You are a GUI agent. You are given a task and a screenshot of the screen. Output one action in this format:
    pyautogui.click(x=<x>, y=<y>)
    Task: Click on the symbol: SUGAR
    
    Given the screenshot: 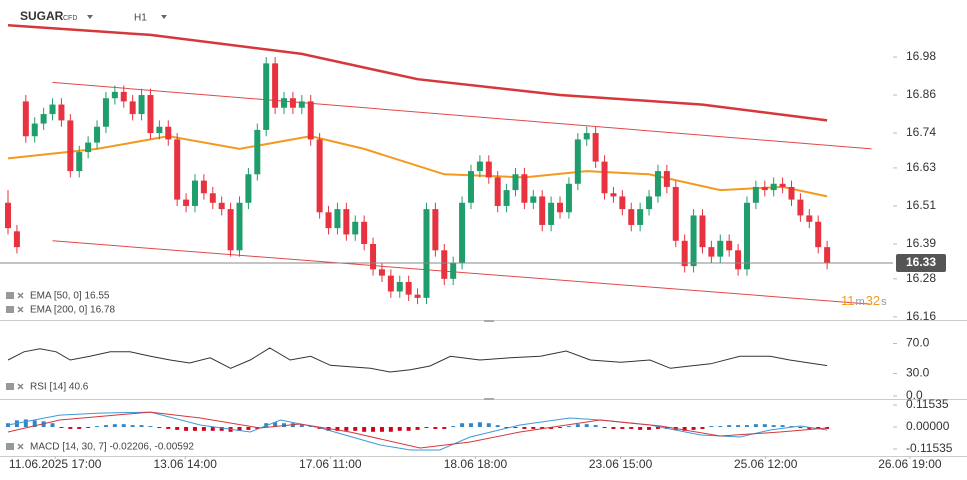 What is the action you would take?
    pyautogui.click(x=42, y=16)
    